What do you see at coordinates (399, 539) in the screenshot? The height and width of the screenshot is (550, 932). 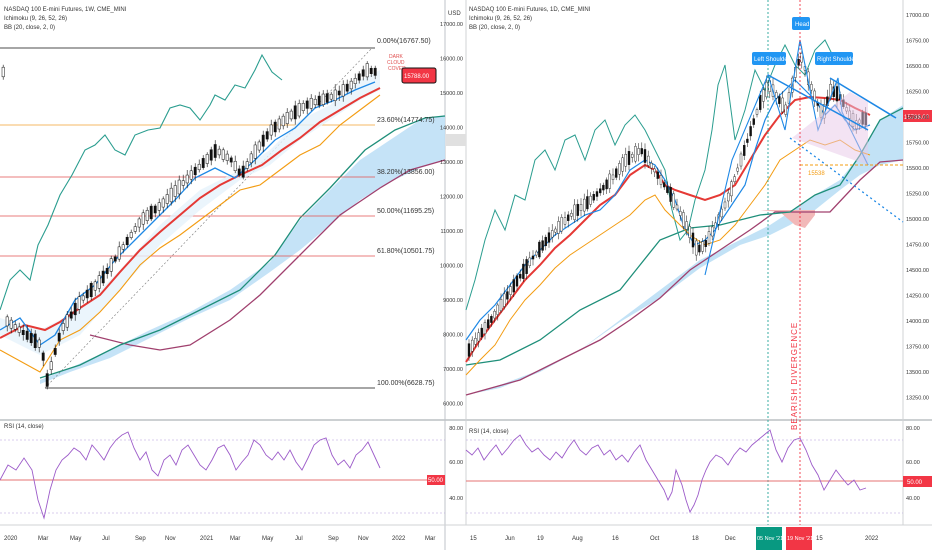 I see `left-x-tick: 2022` at bounding box center [399, 539].